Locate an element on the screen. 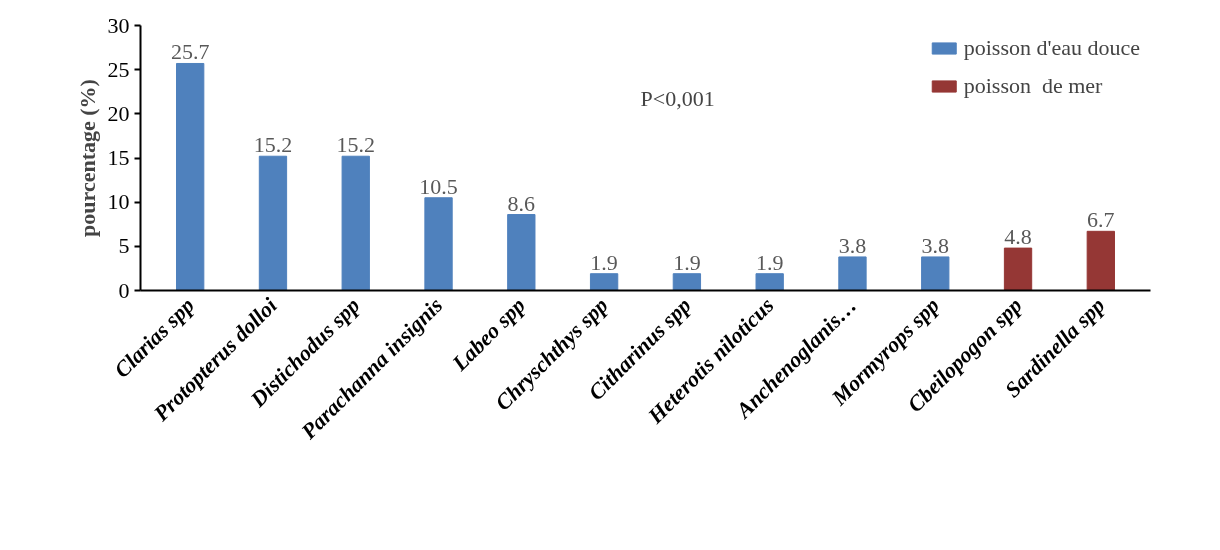 The width and height of the screenshot is (1220, 550). y-tick-label: 25 is located at coordinates (118, 69).